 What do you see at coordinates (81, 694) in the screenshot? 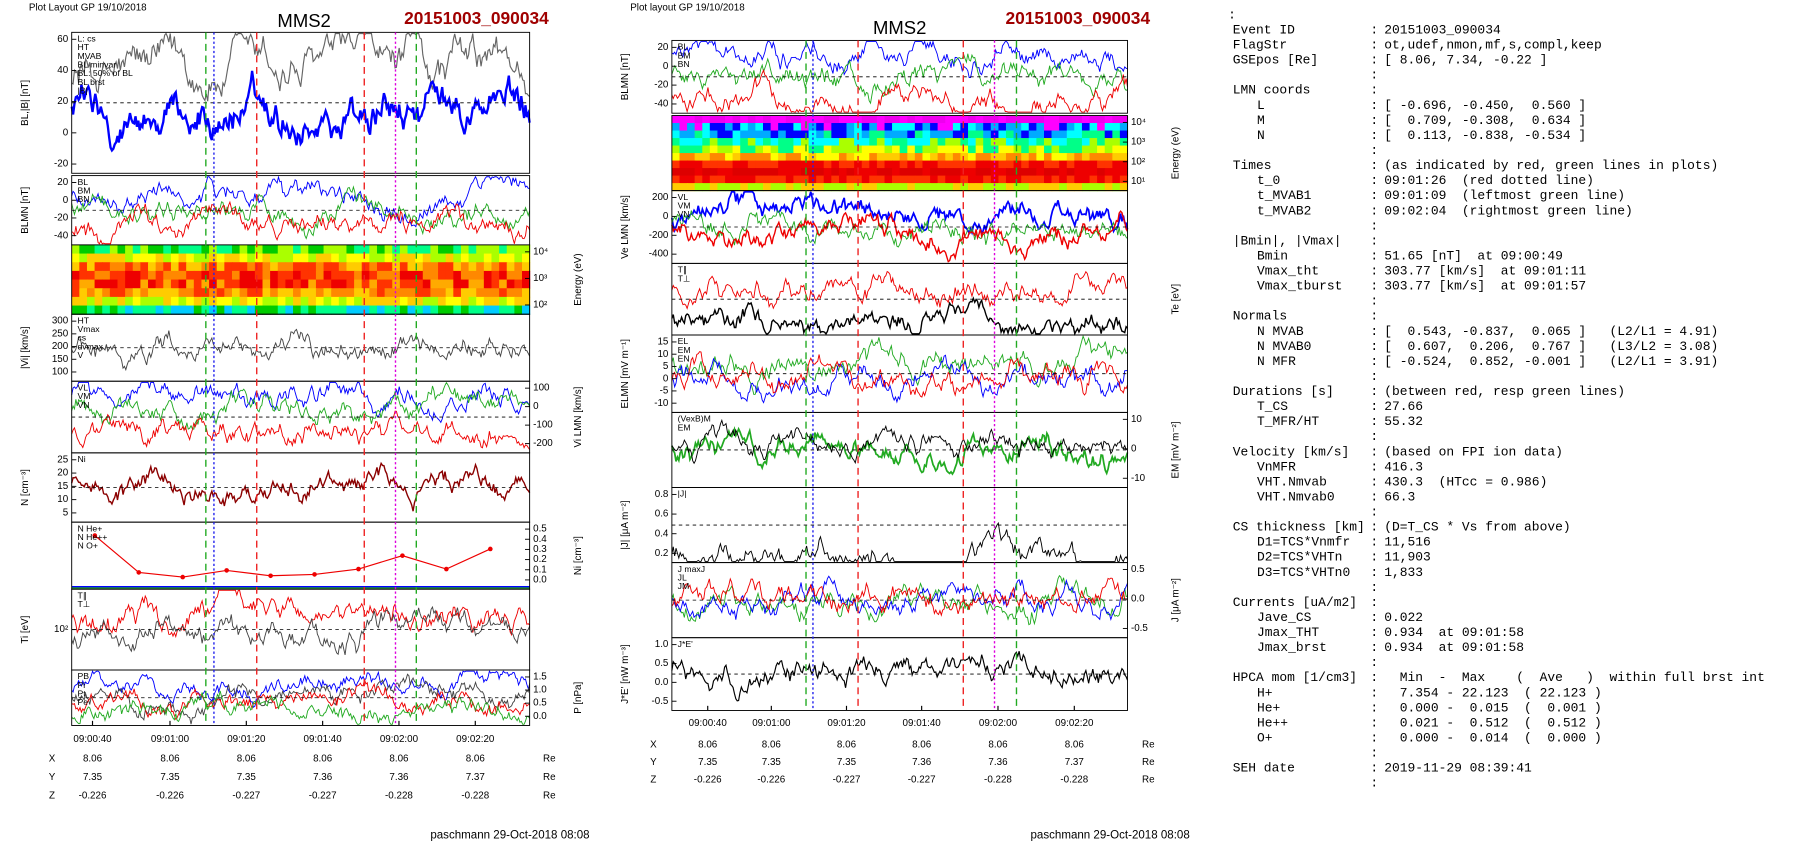
I see `legend-entry: Pt` at bounding box center [81, 694].